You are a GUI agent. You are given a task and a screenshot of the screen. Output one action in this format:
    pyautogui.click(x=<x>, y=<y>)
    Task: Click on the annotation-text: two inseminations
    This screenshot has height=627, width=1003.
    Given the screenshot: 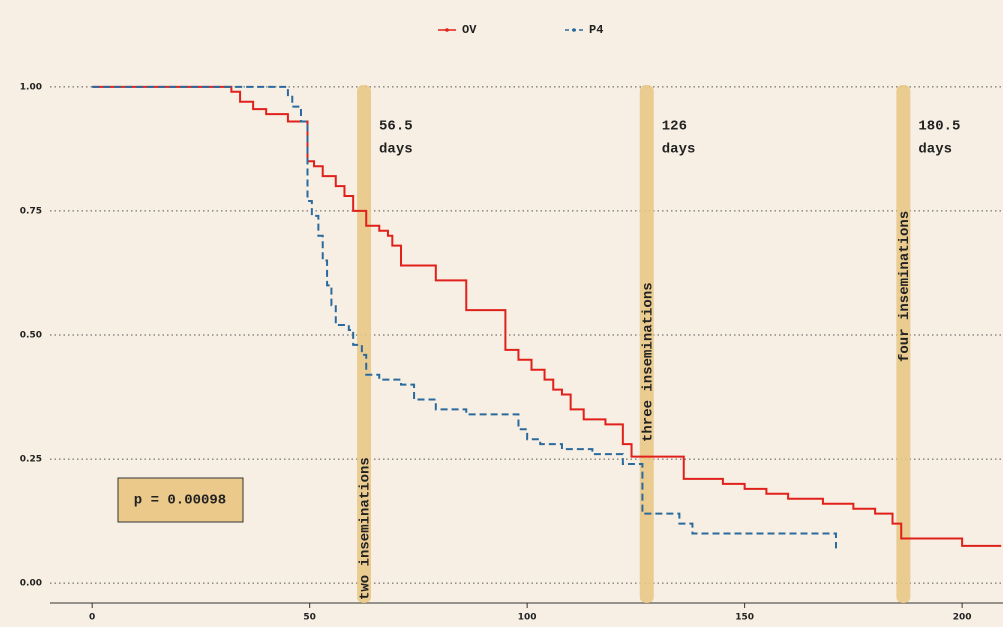 What is the action you would take?
    pyautogui.click(x=366, y=528)
    